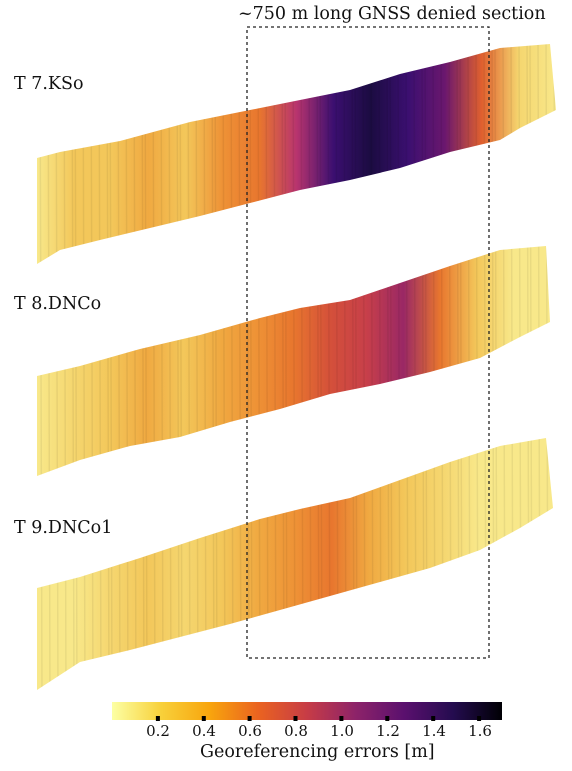  Describe the element at coordinates (63, 528) in the screenshot. I see `strip-label-t9: T 9.DNCo1` at that location.